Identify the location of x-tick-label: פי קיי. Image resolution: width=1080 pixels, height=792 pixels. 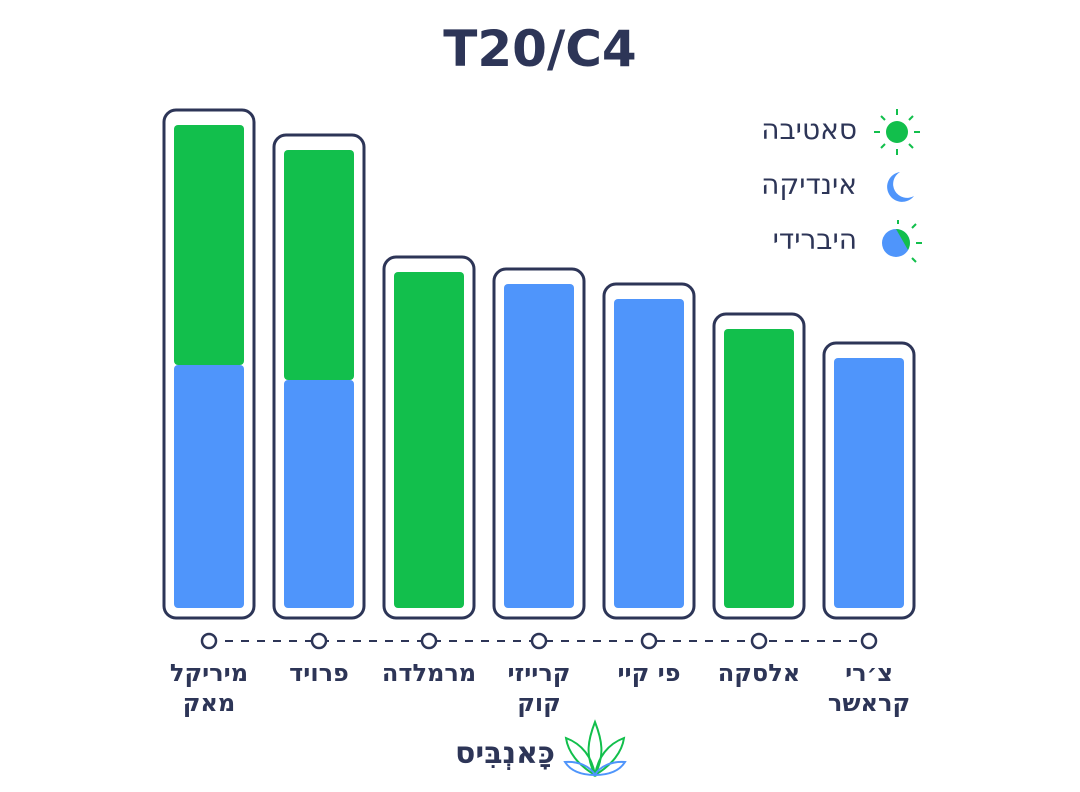
(649, 673).